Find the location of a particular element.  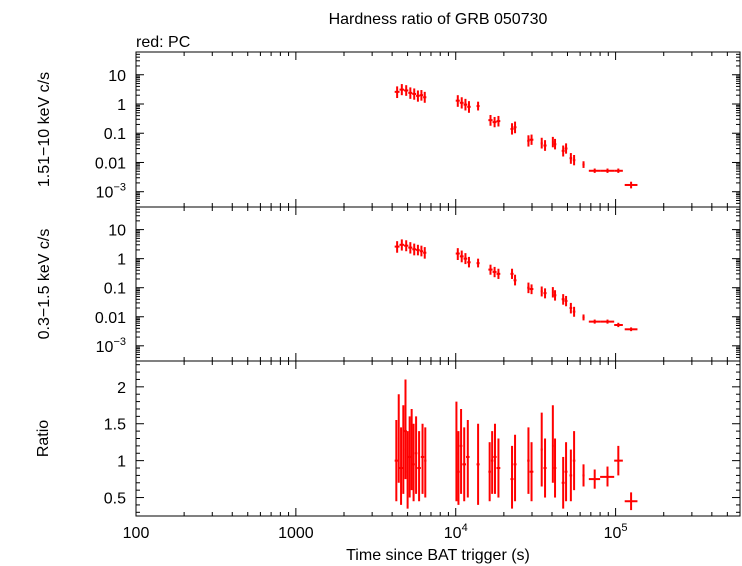

y-axis-label: 1.51−10 keV c/s is located at coordinates (44, 129).